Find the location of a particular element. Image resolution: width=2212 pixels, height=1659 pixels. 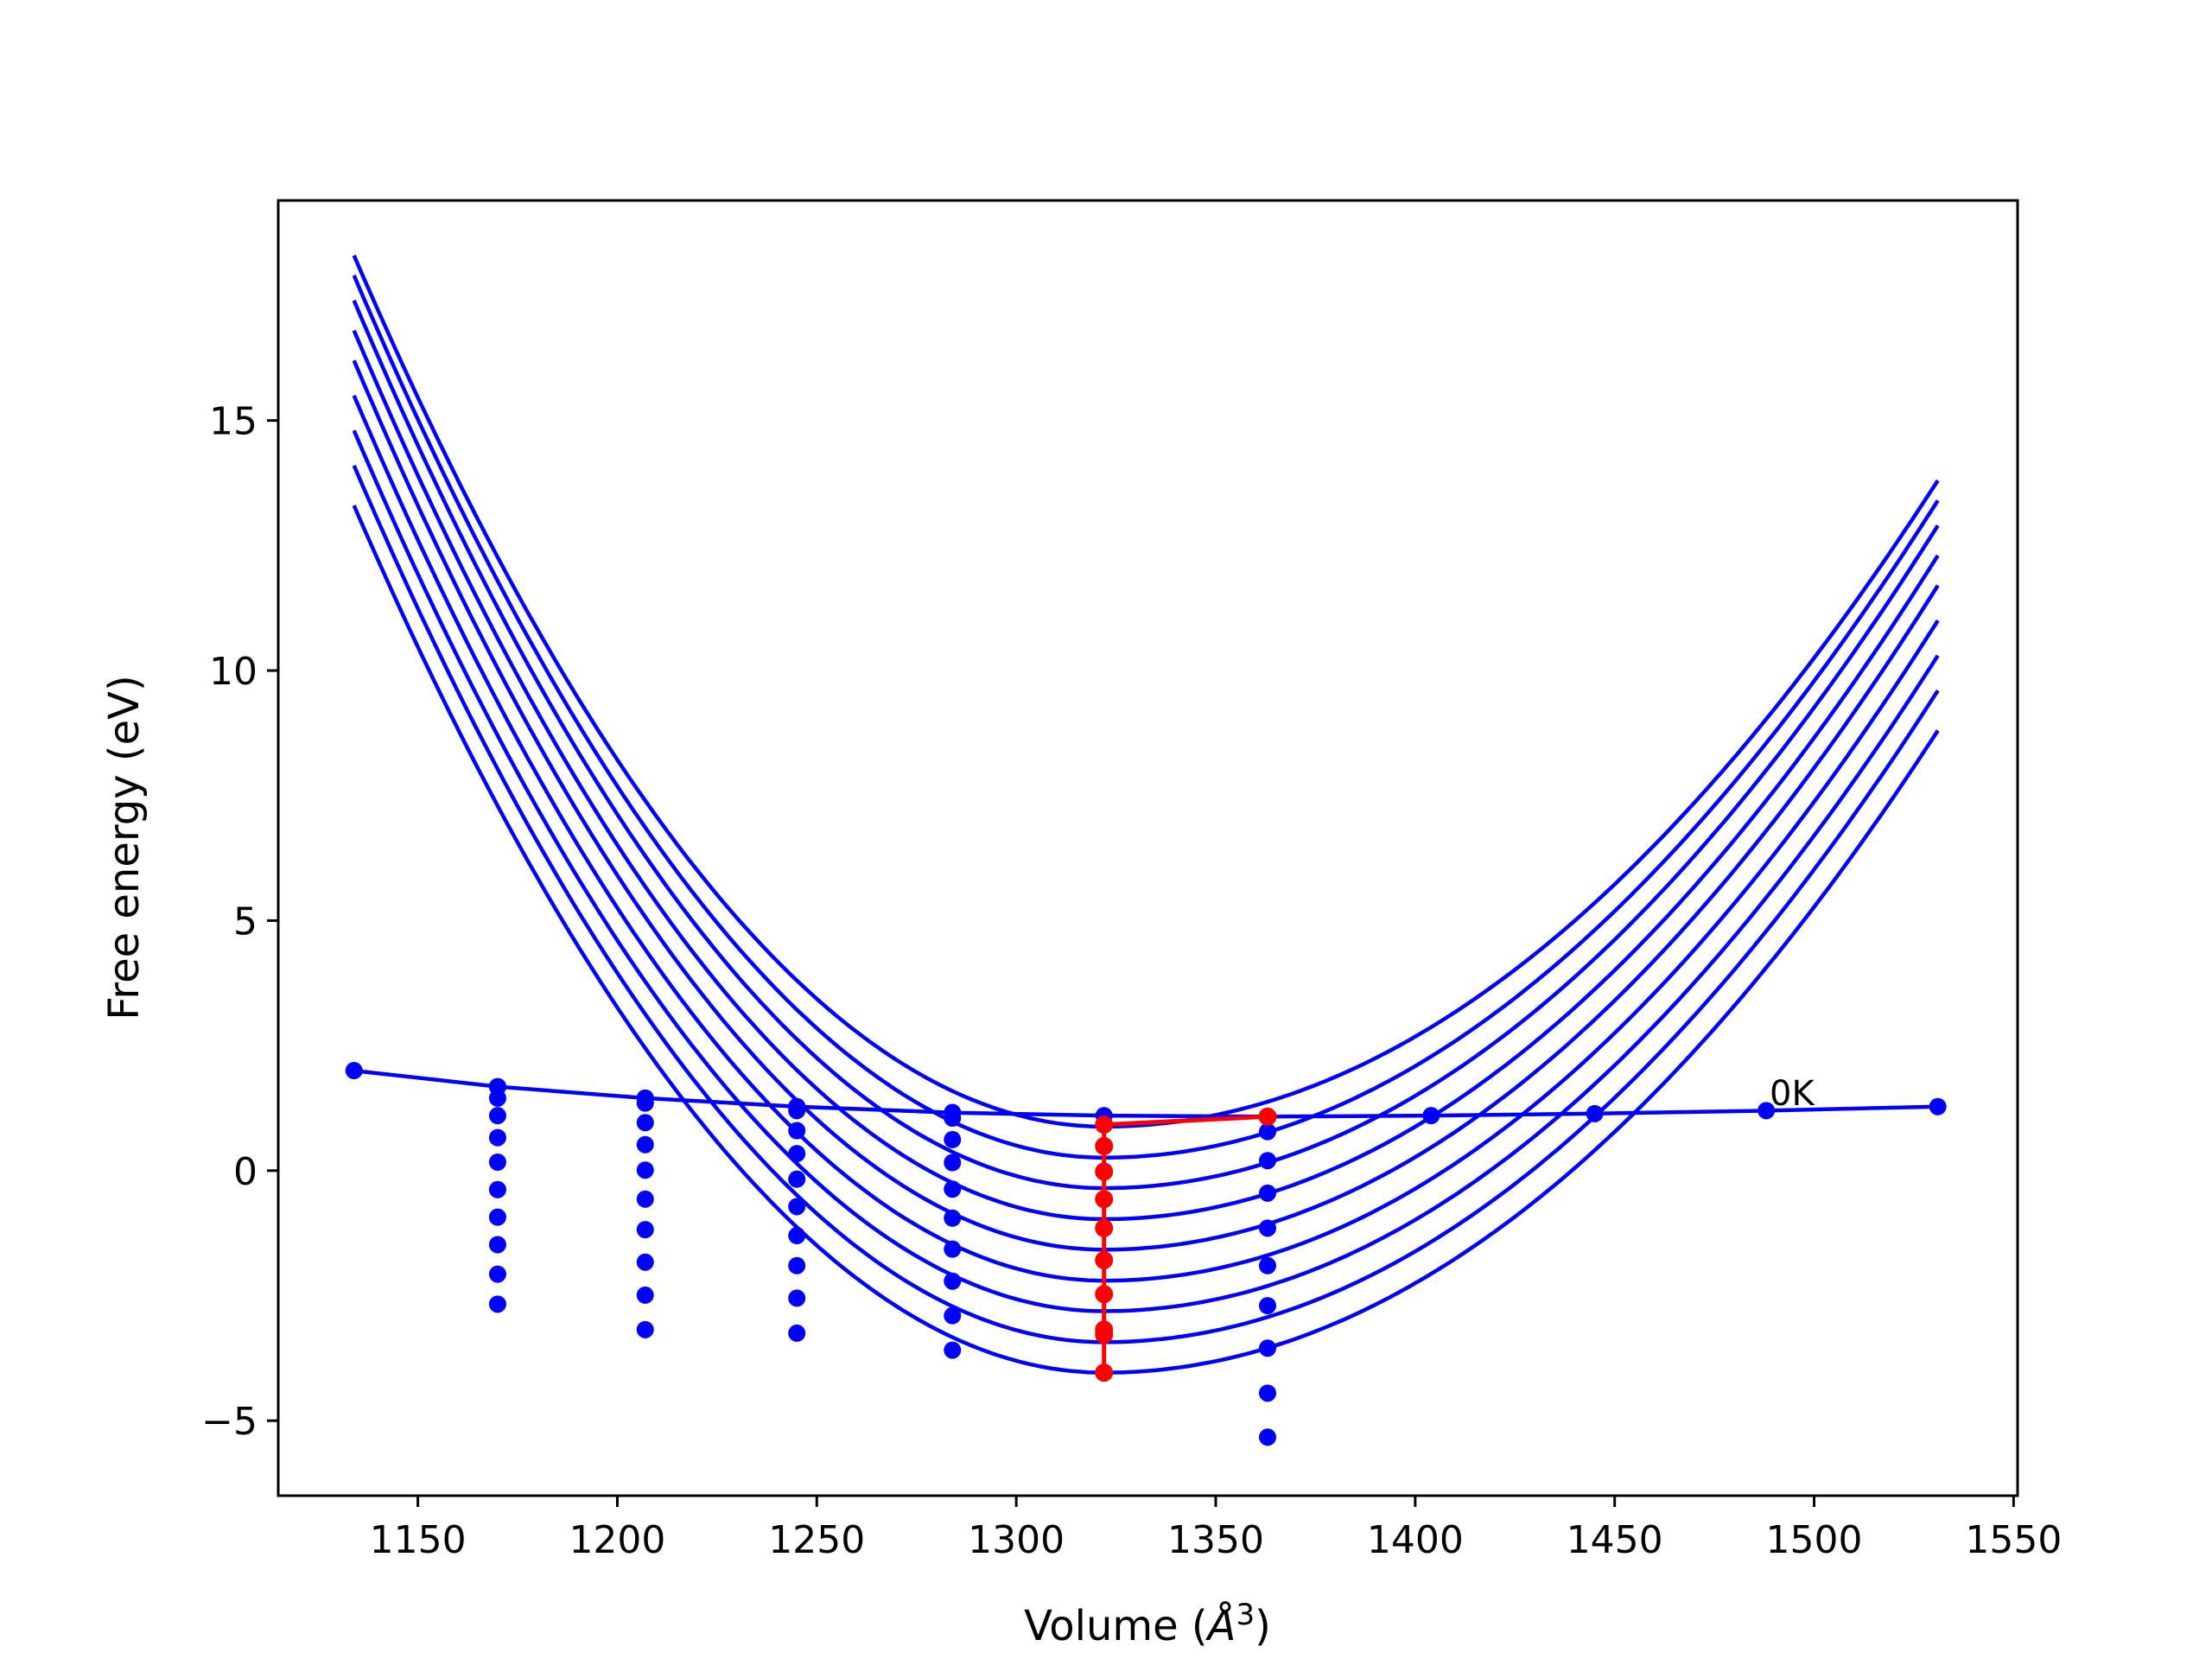

zero-k-label: 0K is located at coordinates (1792, 1094).